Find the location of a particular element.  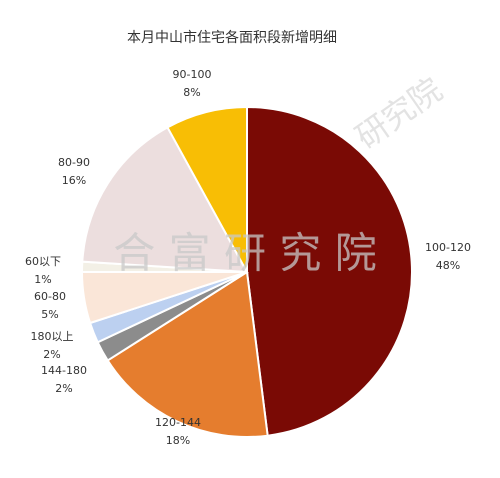

watermark: 合 富 研 究 院 is located at coordinates (244, 253).